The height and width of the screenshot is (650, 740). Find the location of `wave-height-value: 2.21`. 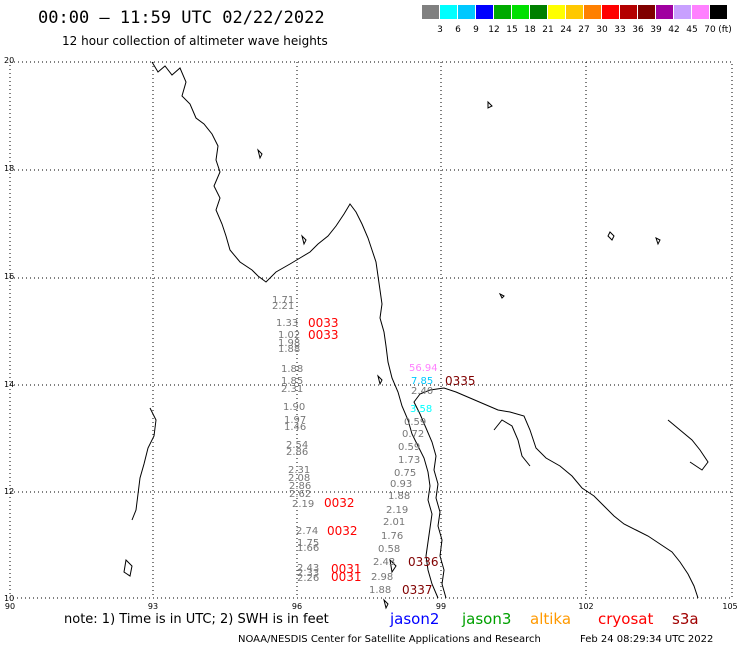

wave-height-value: 2.21 is located at coordinates (283, 306).